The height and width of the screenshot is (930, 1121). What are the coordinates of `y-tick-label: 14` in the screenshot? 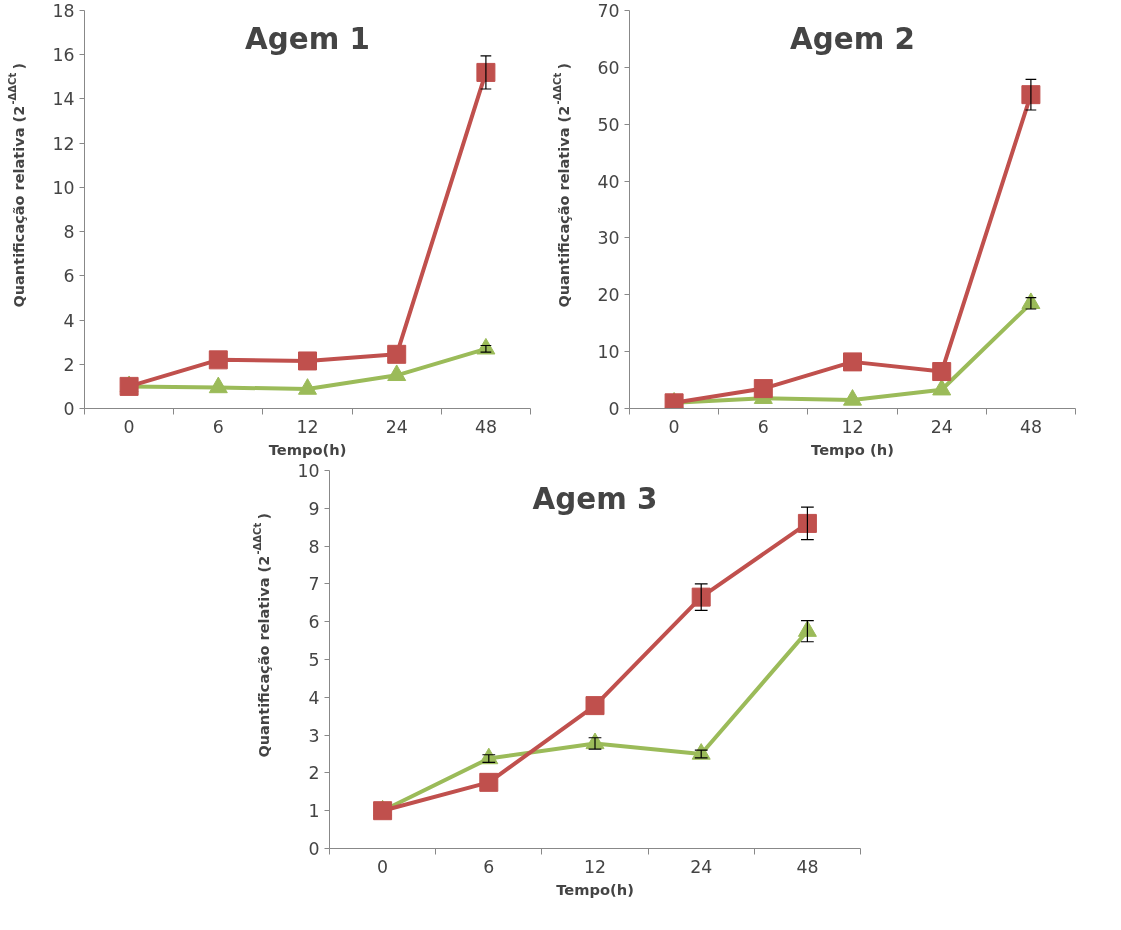 It's located at (63, 99).